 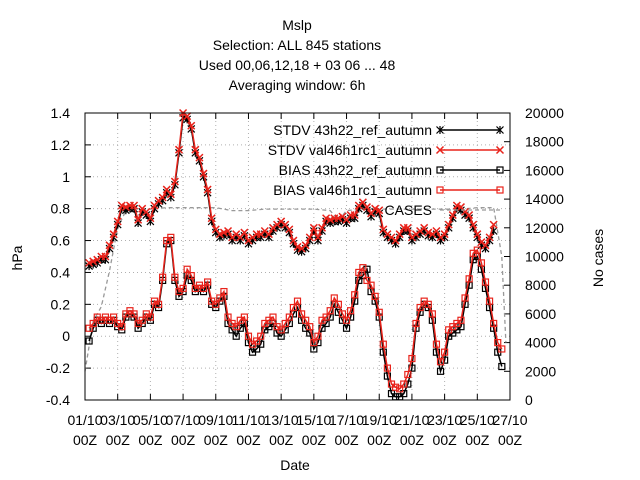 What do you see at coordinates (66, 336) in the screenshot?
I see `y-tick-label: 0` at bounding box center [66, 336].